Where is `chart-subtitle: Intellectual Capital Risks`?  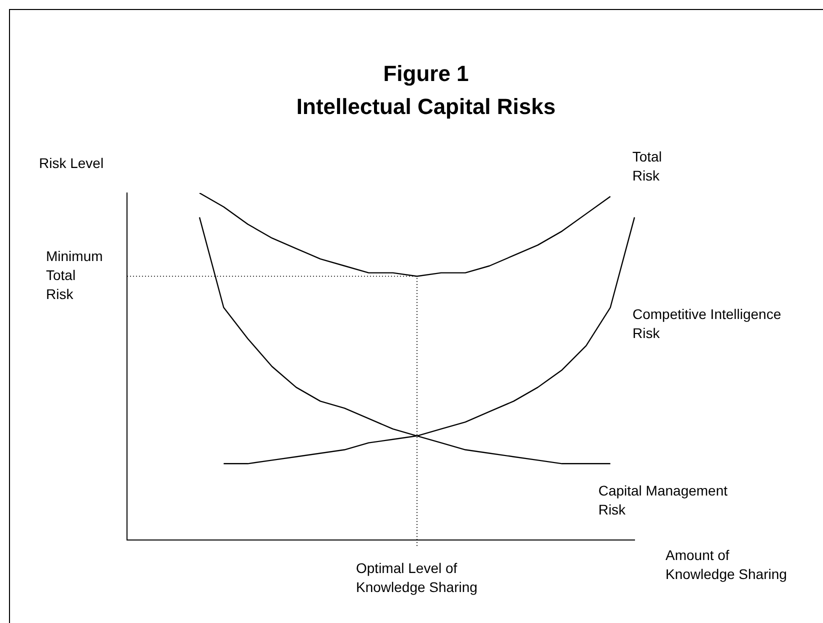
chart-subtitle: Intellectual Capital Risks is located at coordinates (426, 107).